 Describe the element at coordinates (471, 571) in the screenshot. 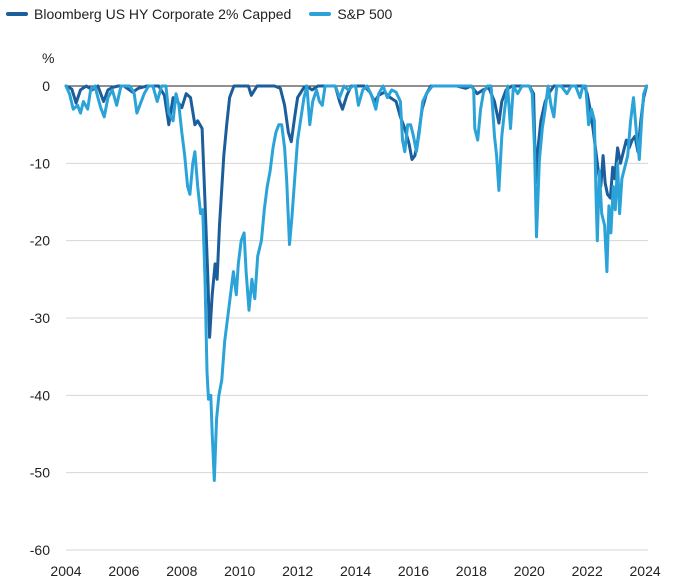

I see `x-tick-label: 2018` at that location.